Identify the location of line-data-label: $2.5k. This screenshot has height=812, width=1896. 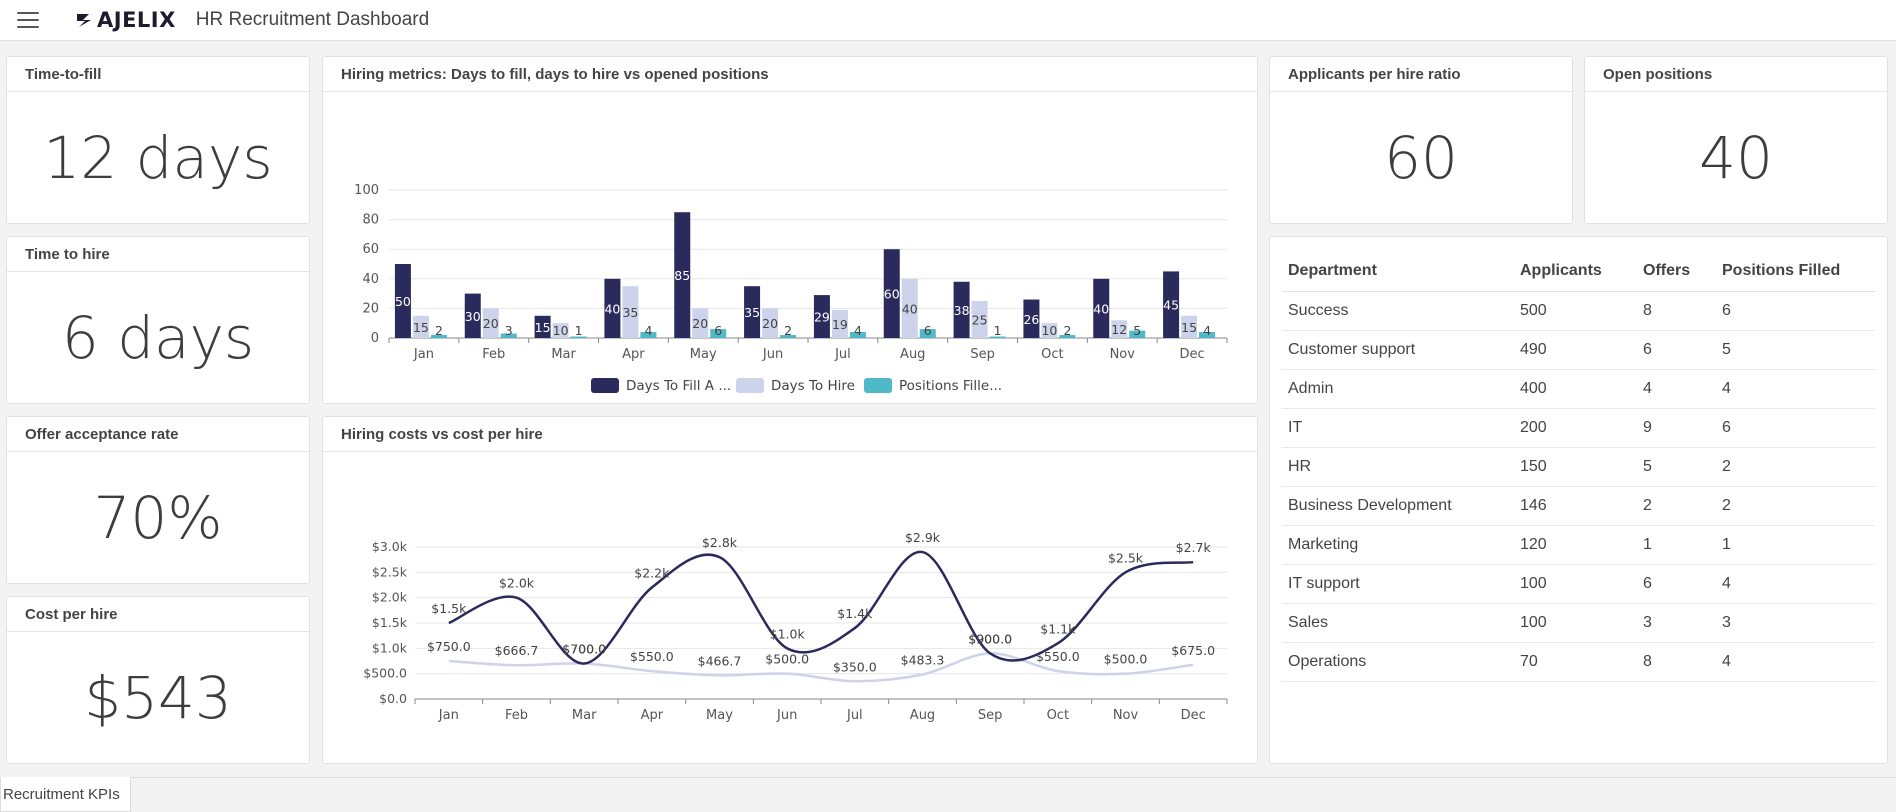
(1126, 557).